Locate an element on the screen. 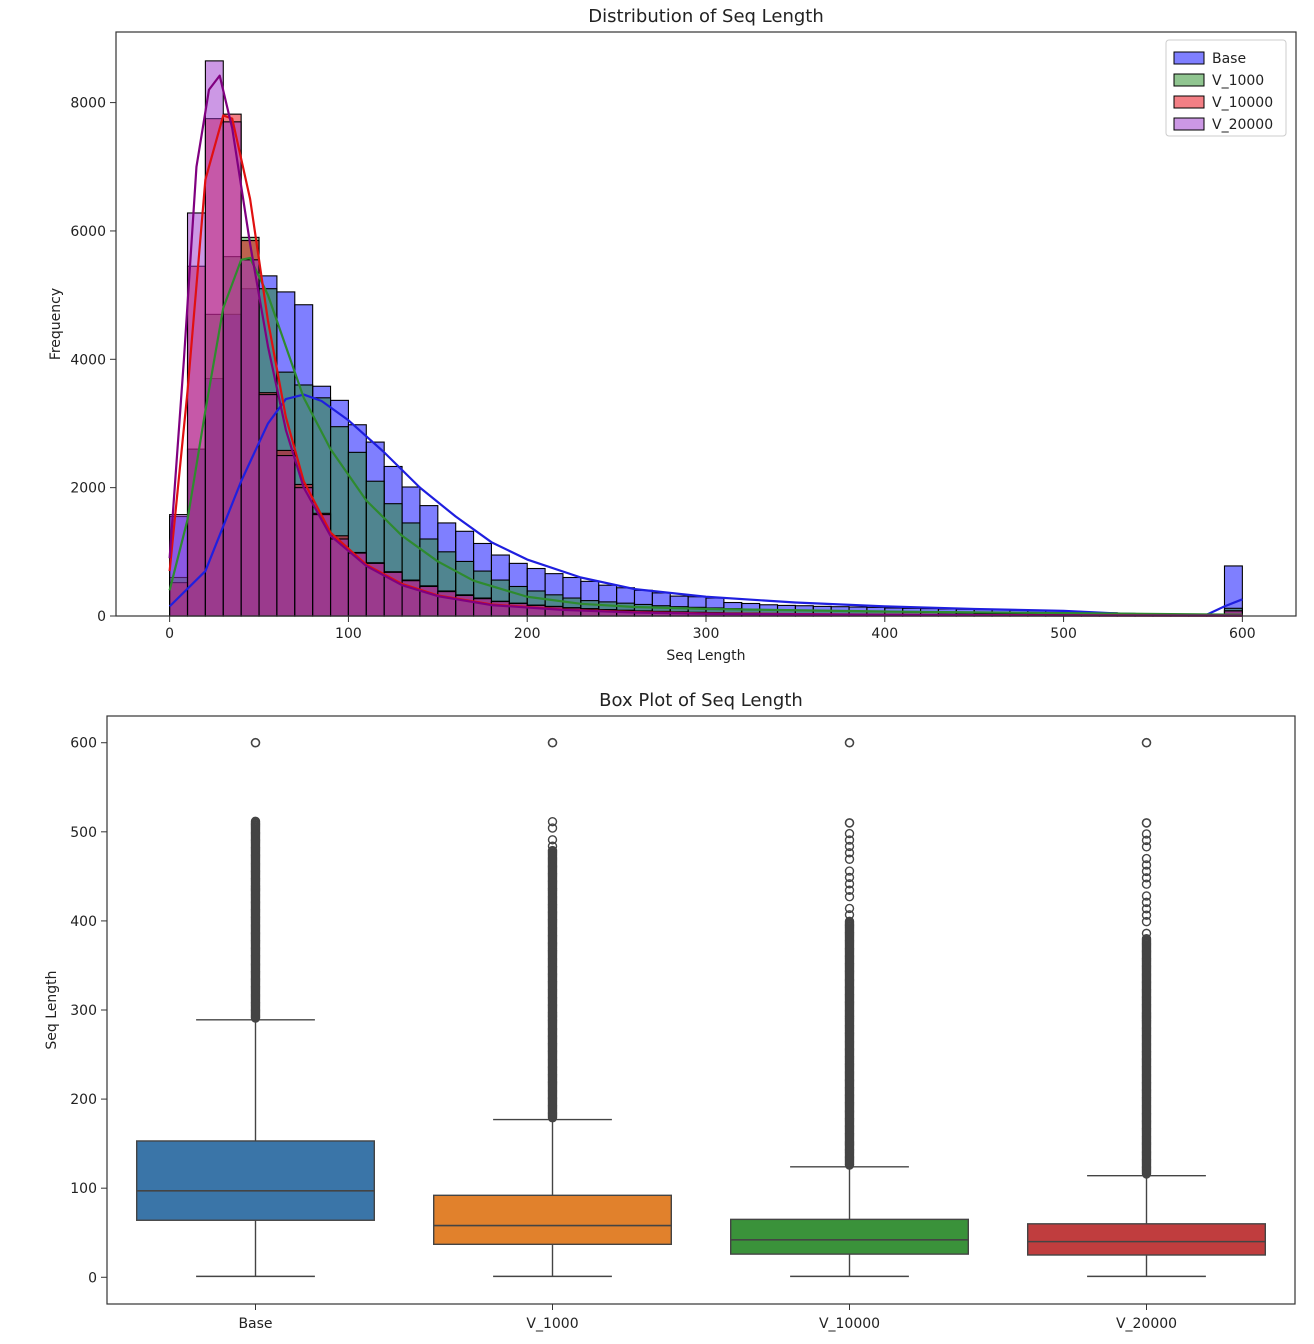 This screenshot has height=1344, width=1314. x-tick-label: 0 is located at coordinates (169, 634).